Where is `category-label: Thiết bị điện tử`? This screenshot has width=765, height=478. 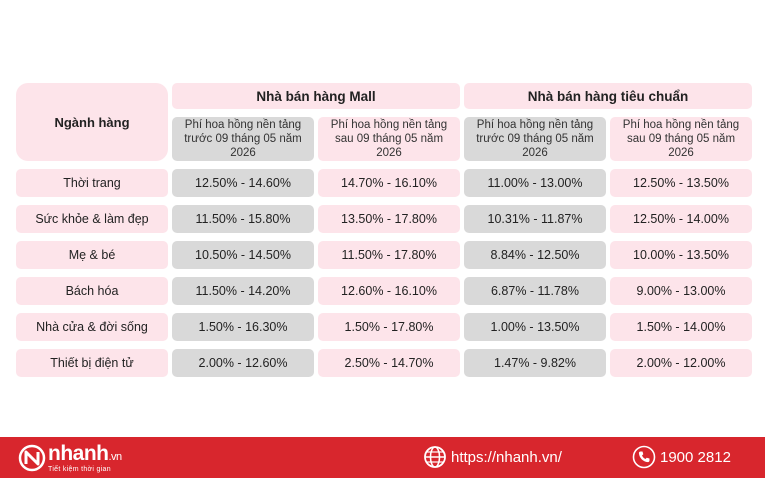
category-label: Thiết bị điện tử is located at coordinates (92, 363).